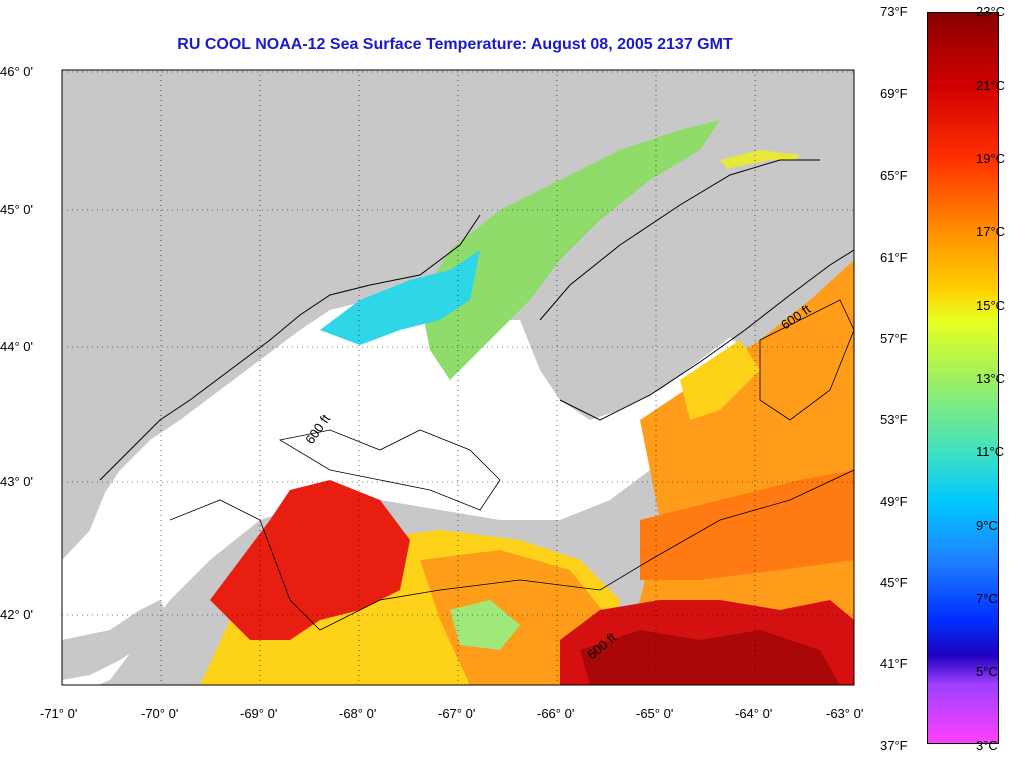 This screenshot has width=1016, height=761. Describe the element at coordinates (400, 297) in the screenshot. I see `cyan-water` at that location.